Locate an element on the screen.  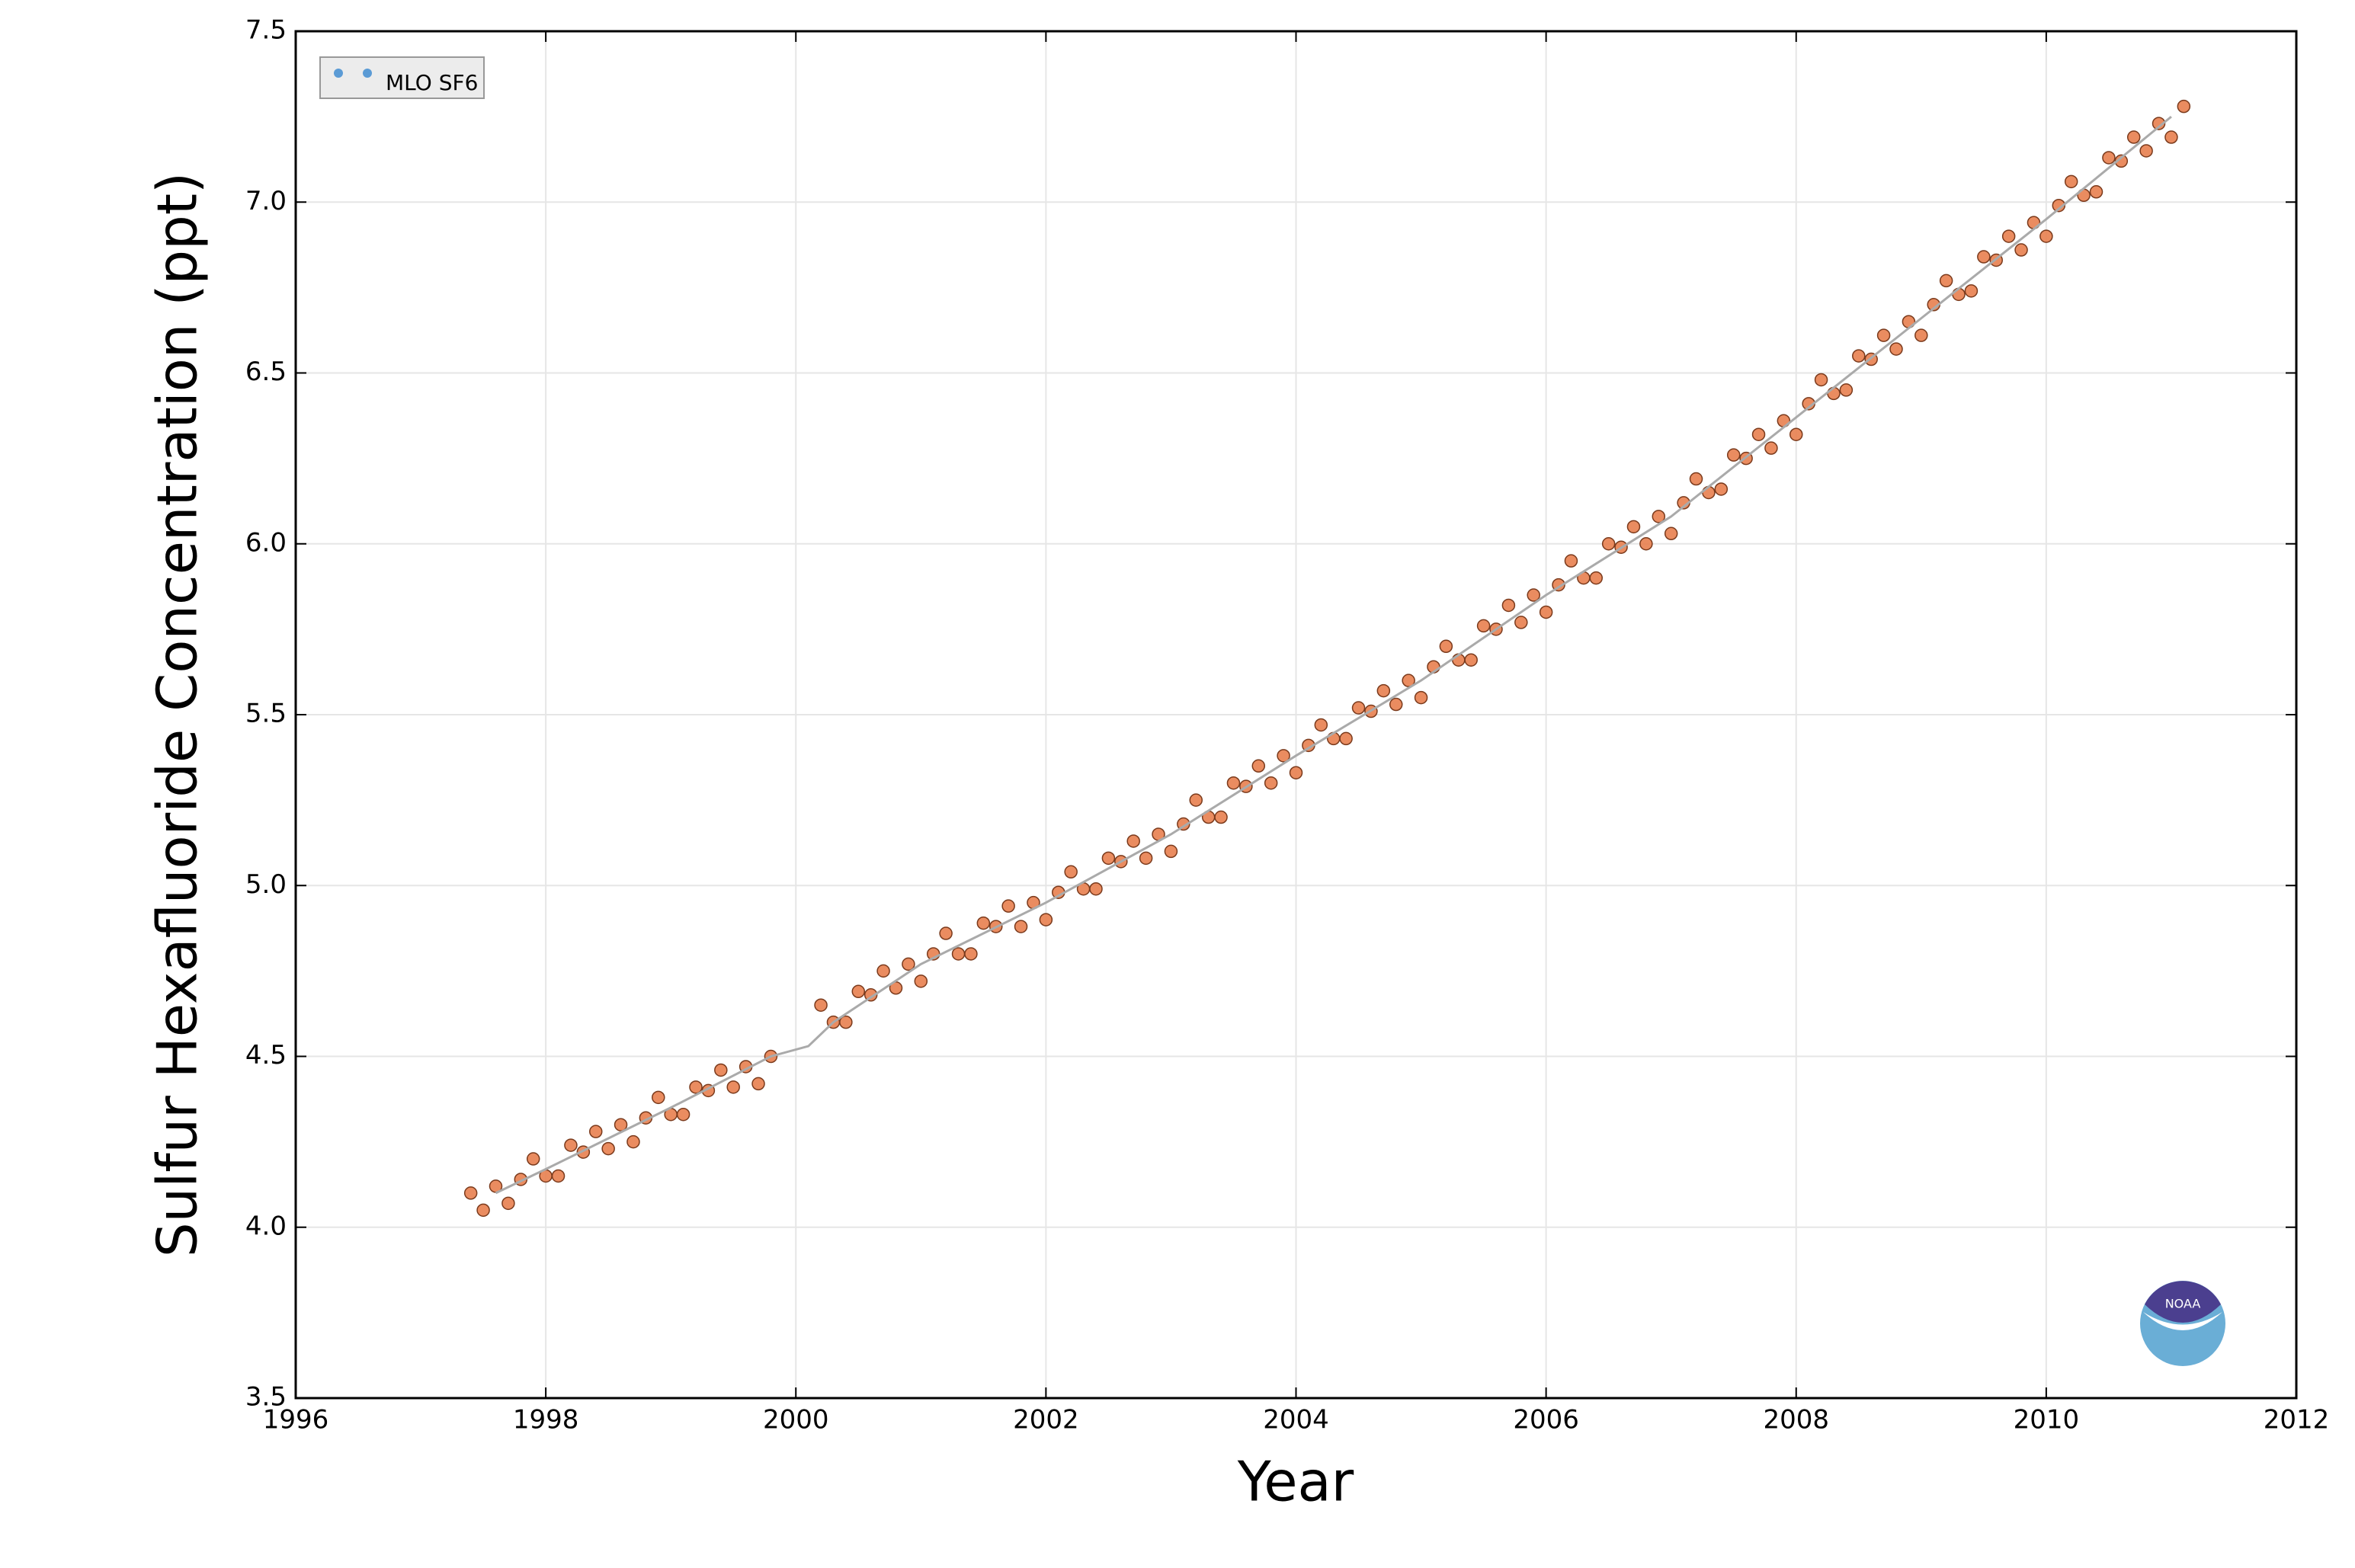
logo: NOAA is located at coordinates (2182, 1323).